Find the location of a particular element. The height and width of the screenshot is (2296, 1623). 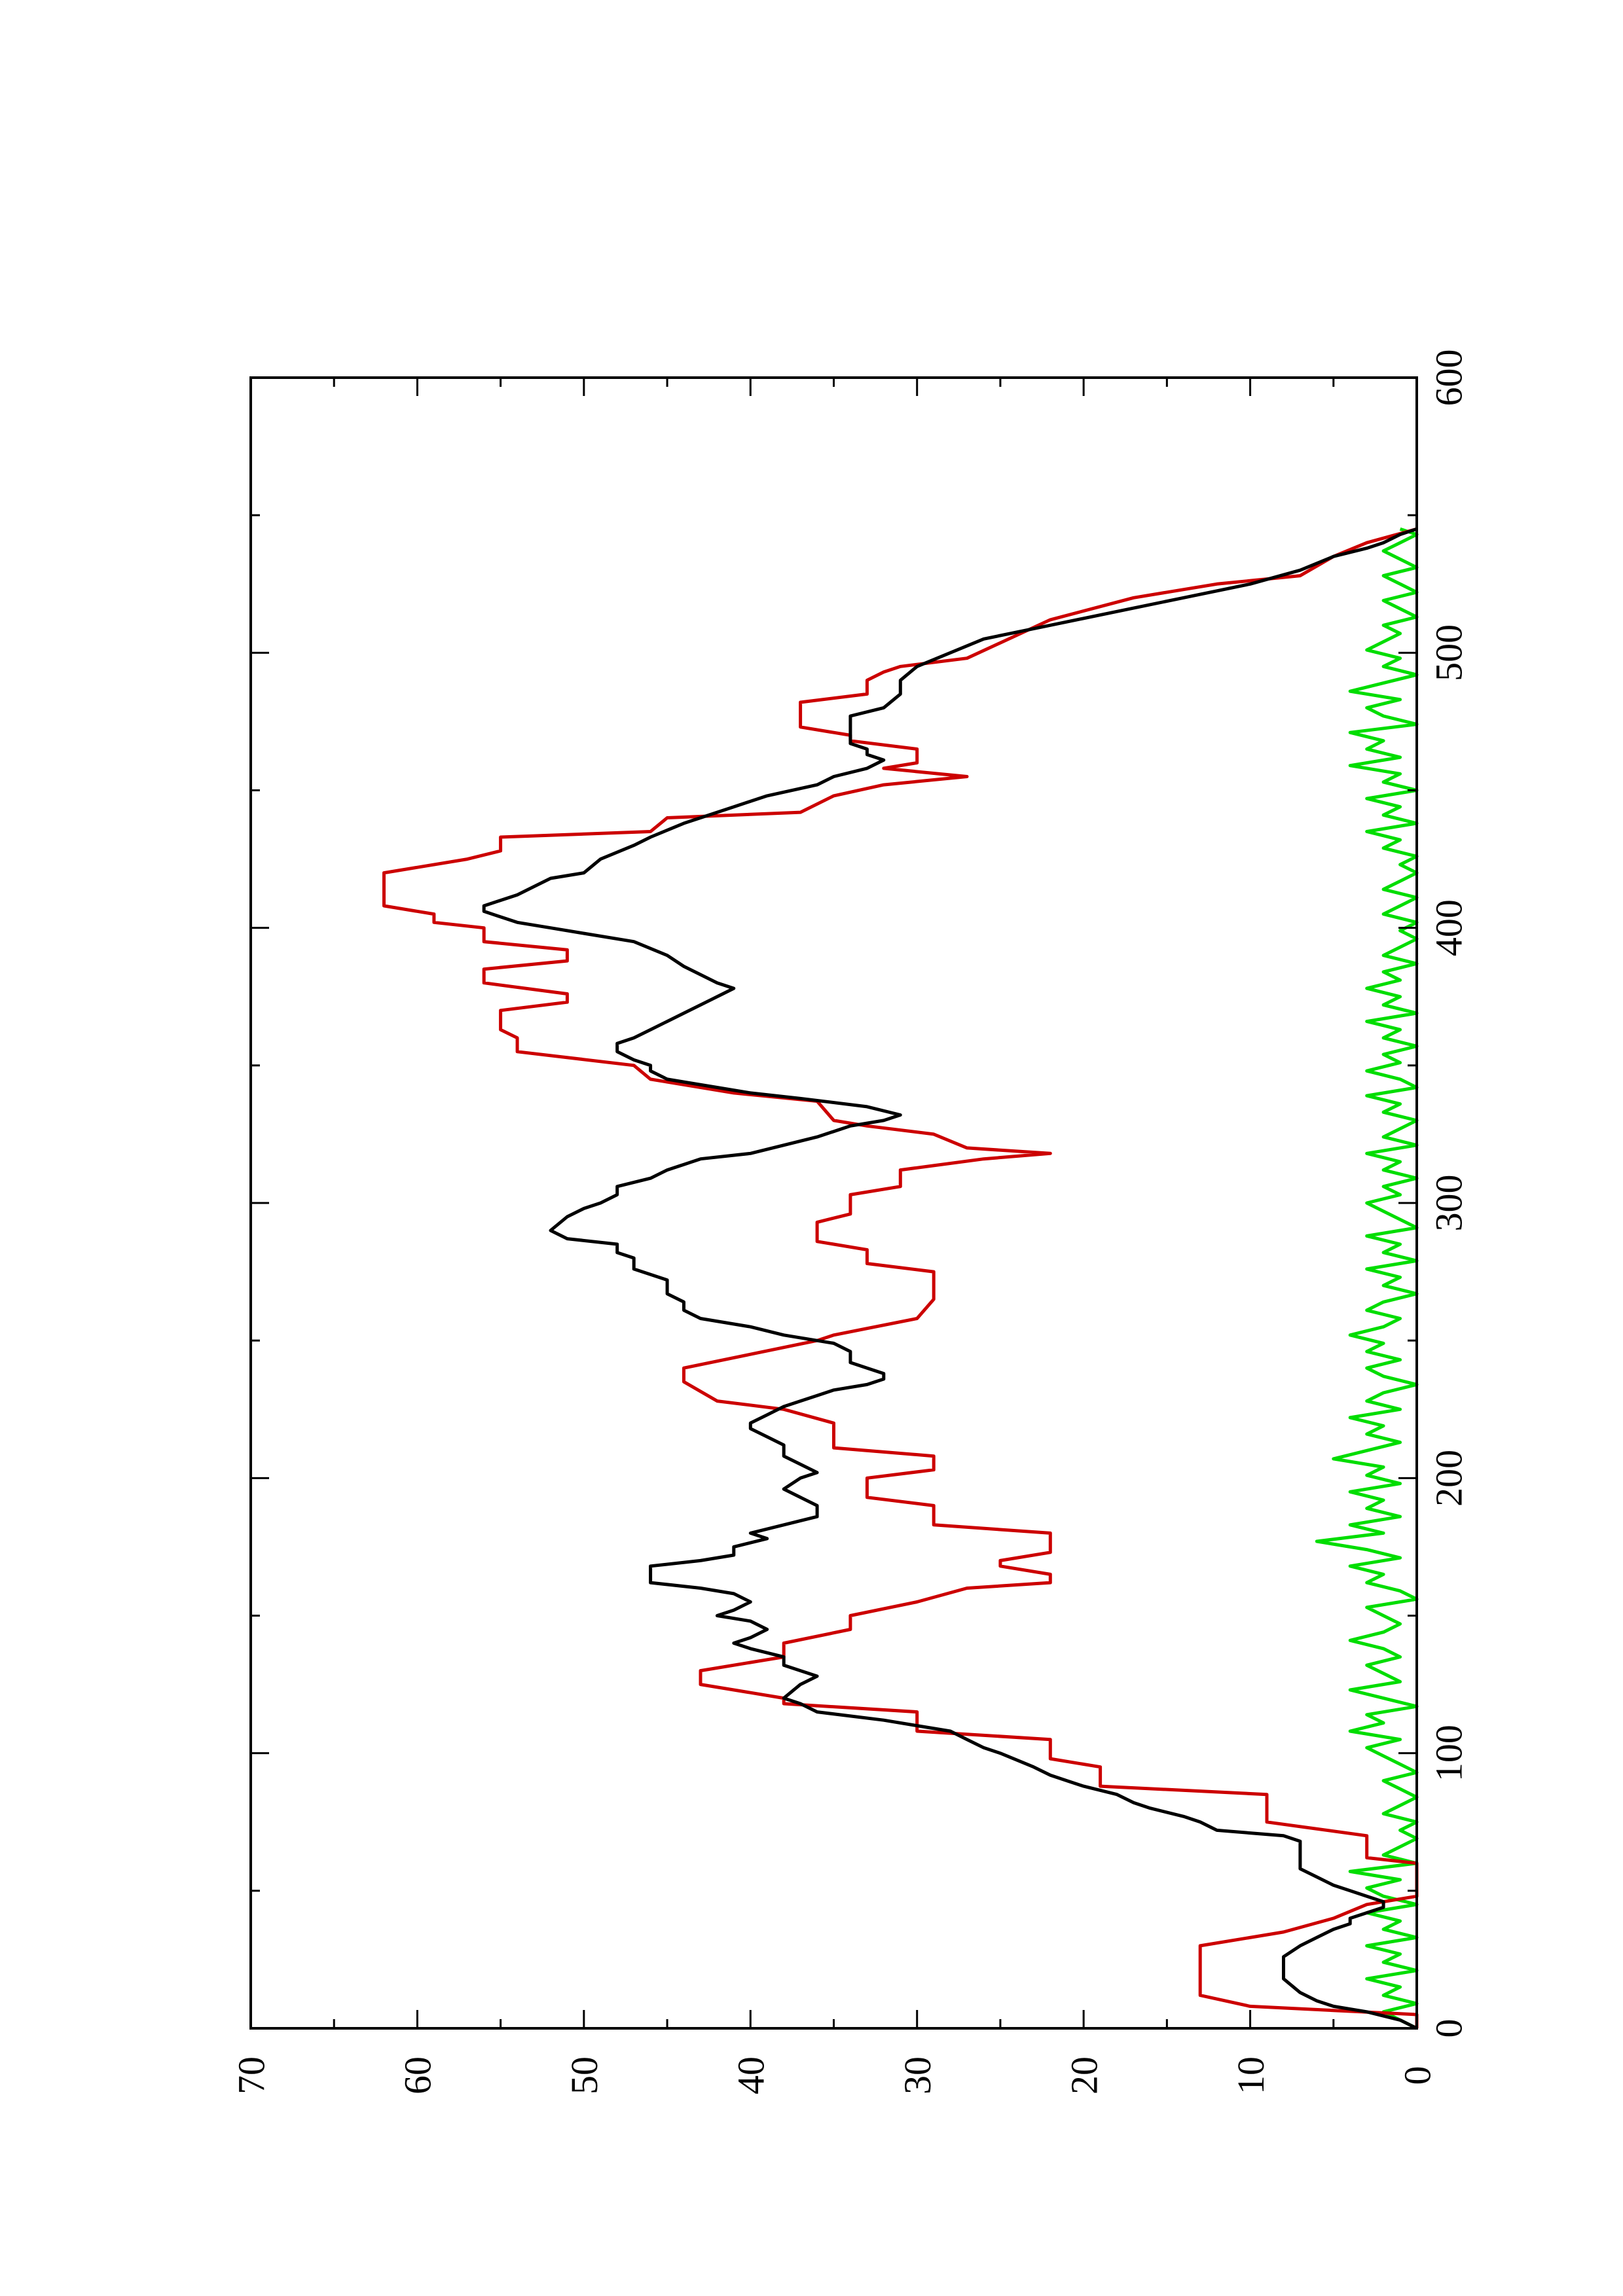

y-tick-label: 0 is located at coordinates (1417, 2075).